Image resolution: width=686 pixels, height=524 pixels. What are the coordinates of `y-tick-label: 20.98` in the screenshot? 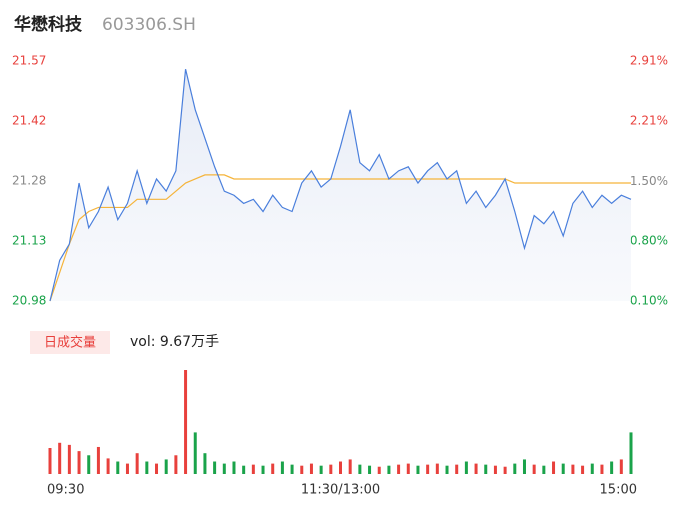 It's located at (29, 301).